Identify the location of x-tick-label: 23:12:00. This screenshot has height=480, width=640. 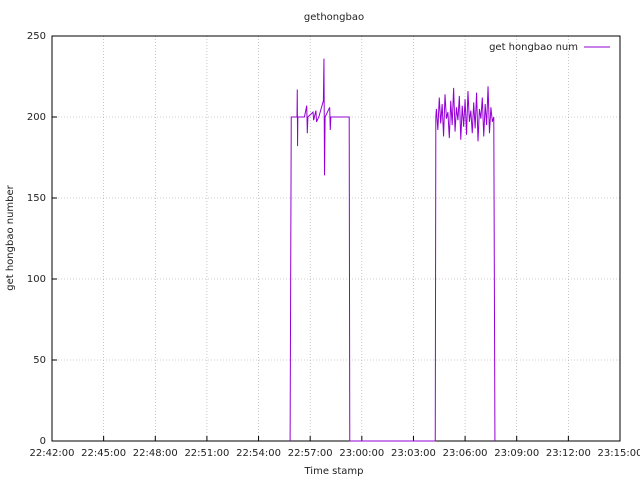
(568, 453).